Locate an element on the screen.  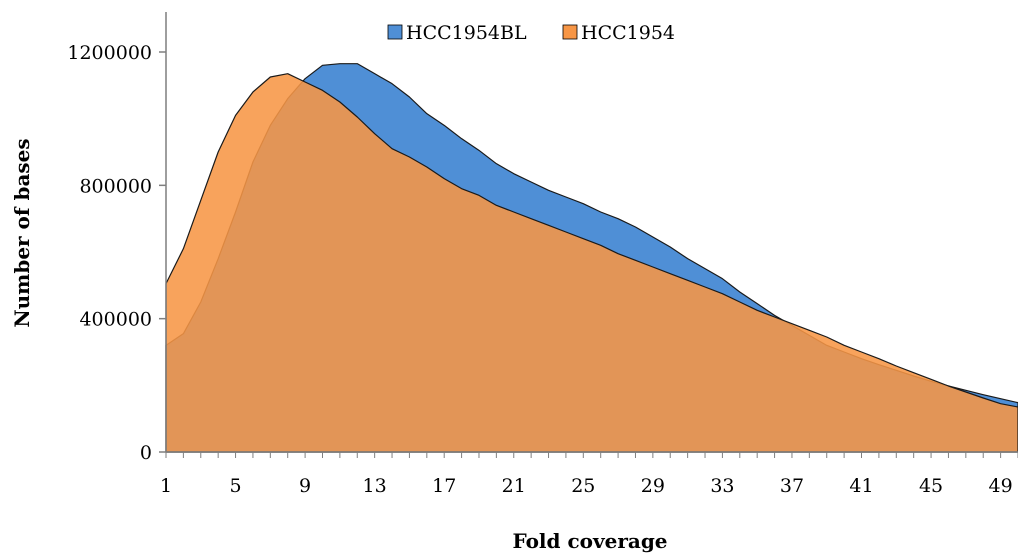
y-tick-label: 800000 is located at coordinates (115, 186).